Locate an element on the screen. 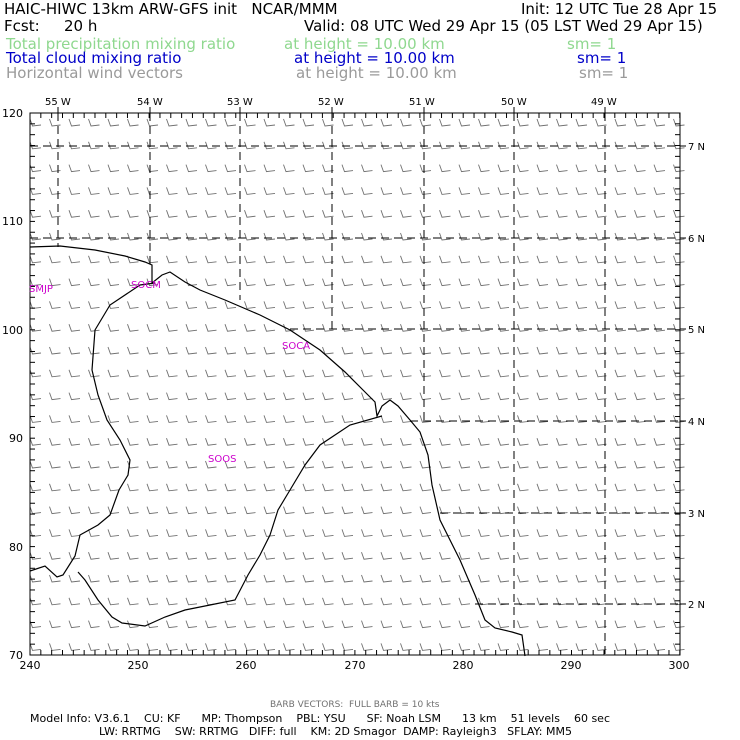 The image size is (740, 740). y-tick-80: 80 is located at coordinates (16, 547).